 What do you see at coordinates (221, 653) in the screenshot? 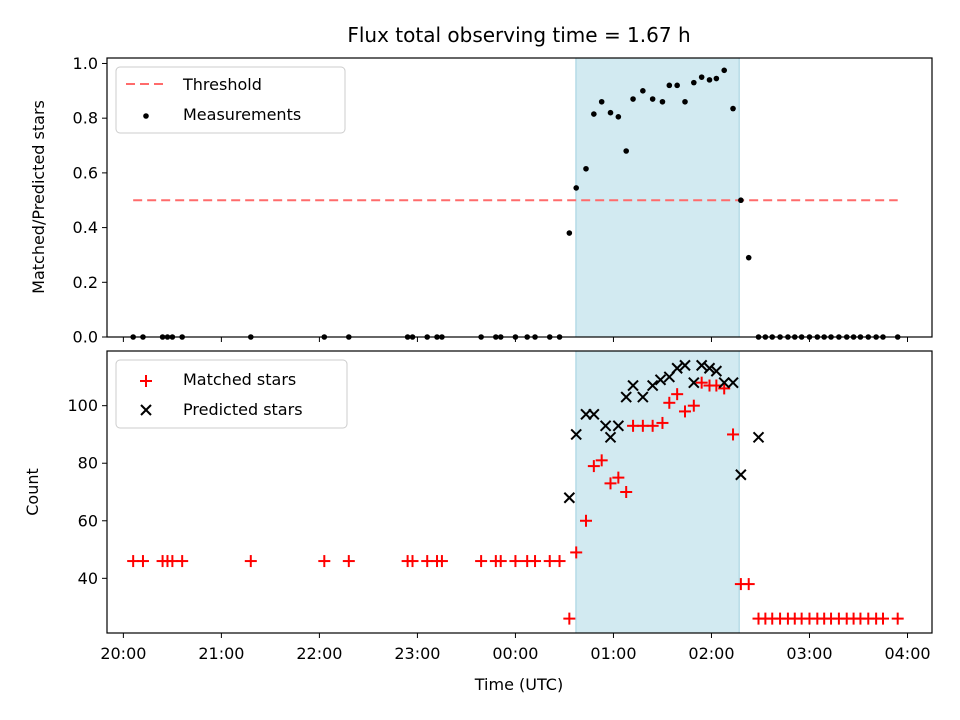
I see `x-tick-label: 21:00` at bounding box center [221, 653].